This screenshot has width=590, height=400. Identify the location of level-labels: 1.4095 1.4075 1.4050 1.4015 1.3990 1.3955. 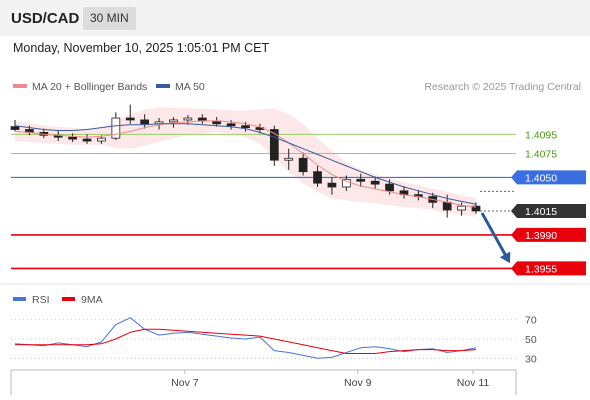
(548, 202).